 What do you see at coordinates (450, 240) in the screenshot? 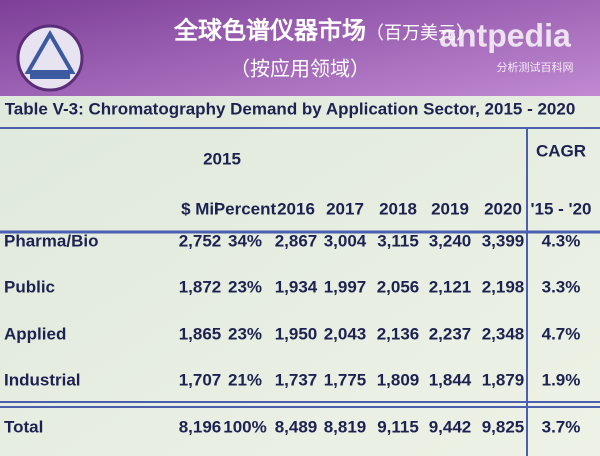
I see `cell: 3,240` at bounding box center [450, 240].